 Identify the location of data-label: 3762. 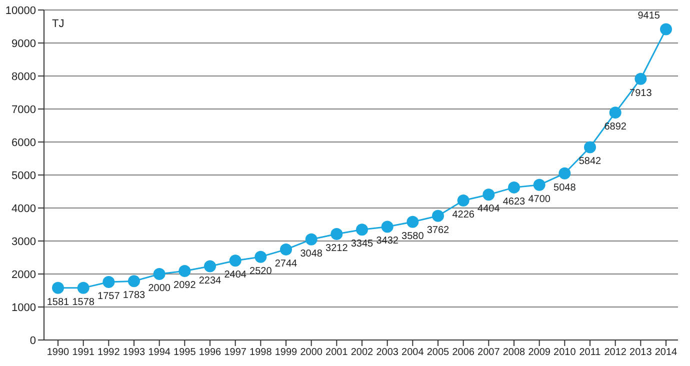
(438, 230).